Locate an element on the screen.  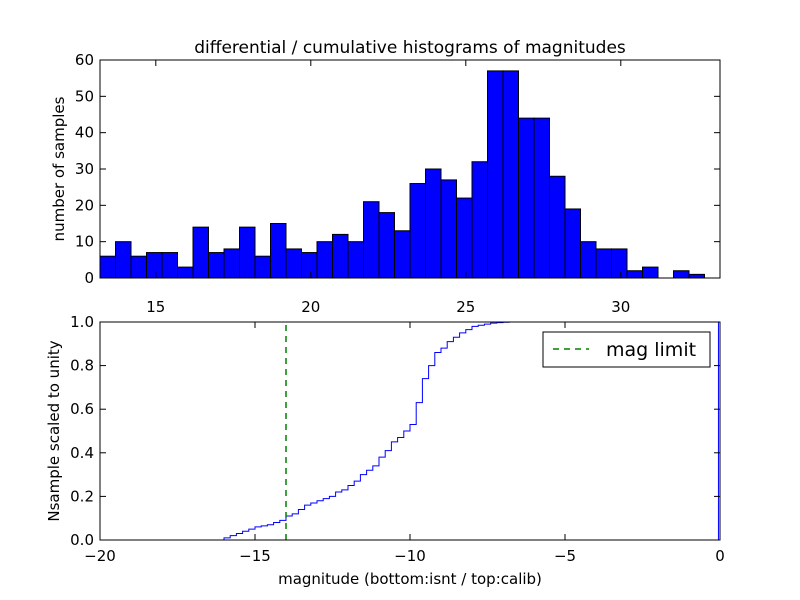
y-tick-label: 10 is located at coordinates (84, 242).